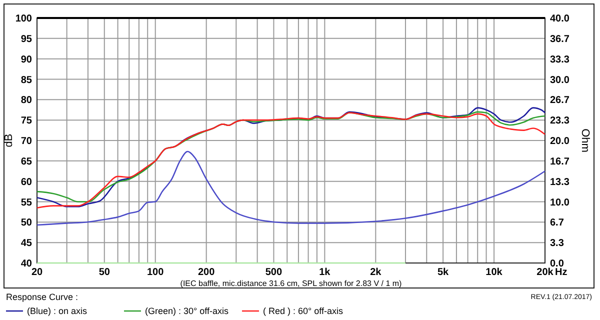 This screenshot has height=320, width=600. What do you see at coordinates (560, 182) in the screenshot?
I see `y2-tick-label: 13.3` at bounding box center [560, 182].